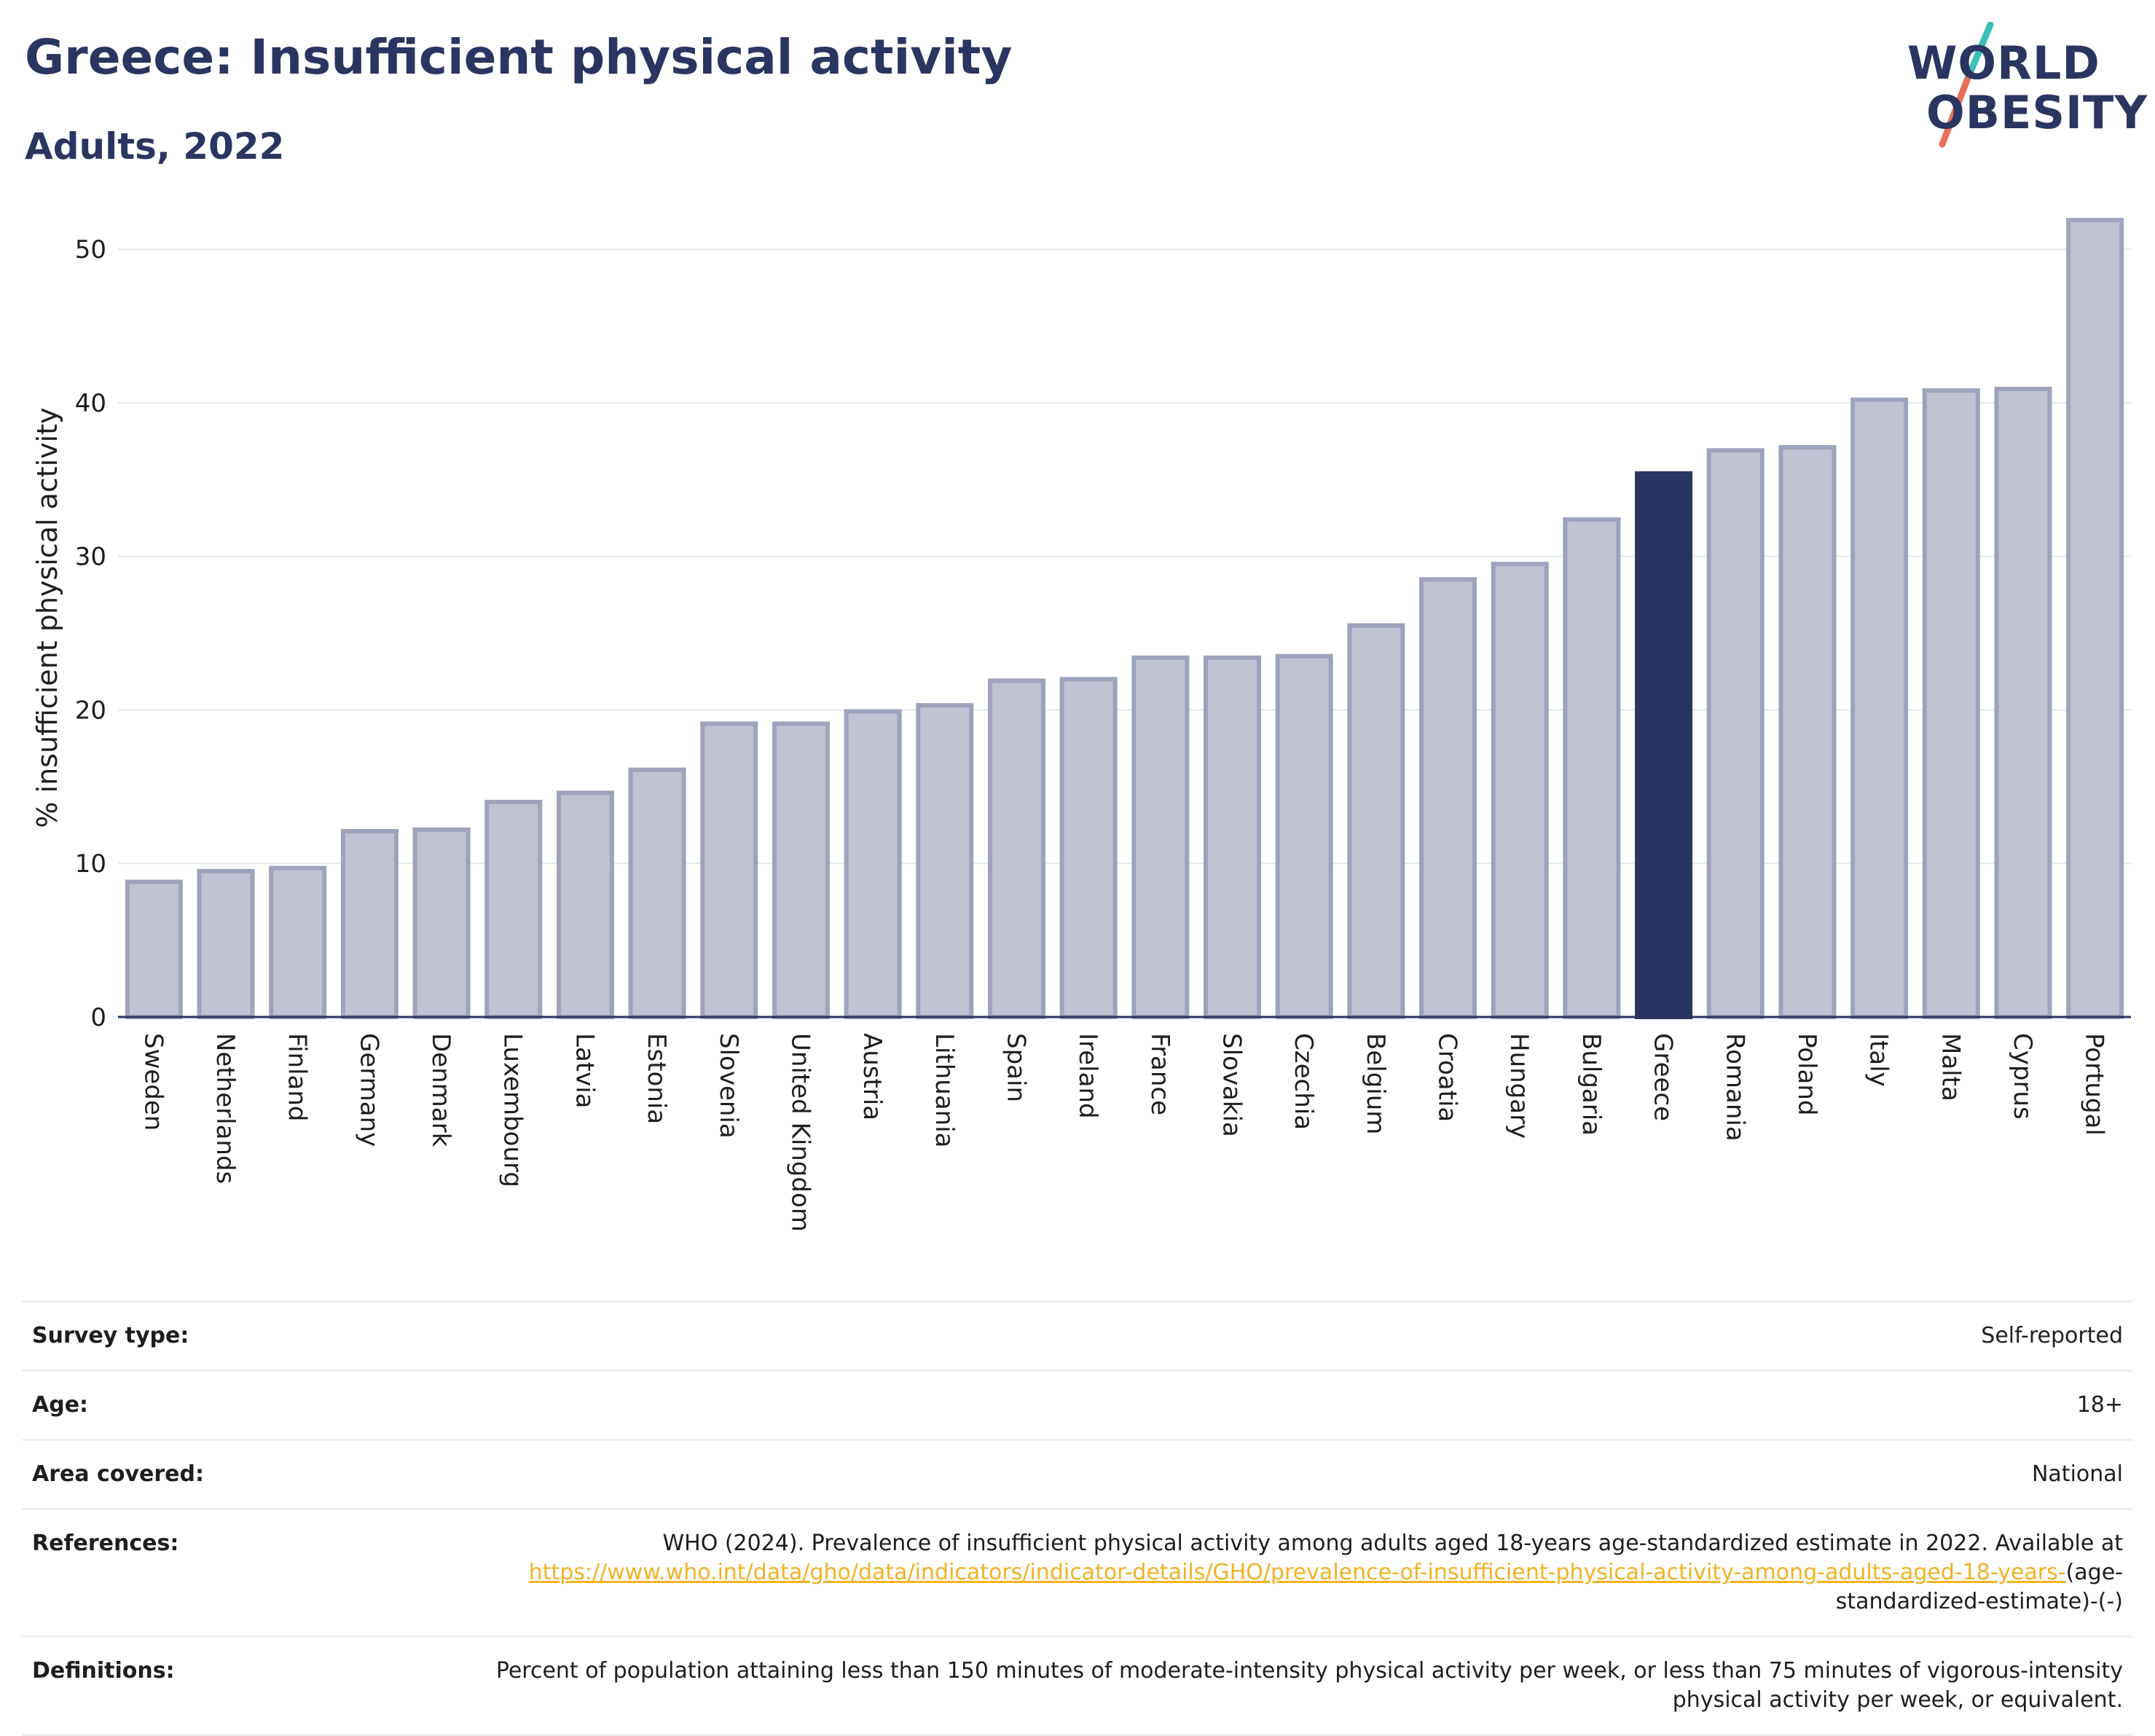 Image resolution: width=2155 pixels, height=1736 pixels. Describe the element at coordinates (801, 870) in the screenshot. I see `bar-united-kingdom` at that location.